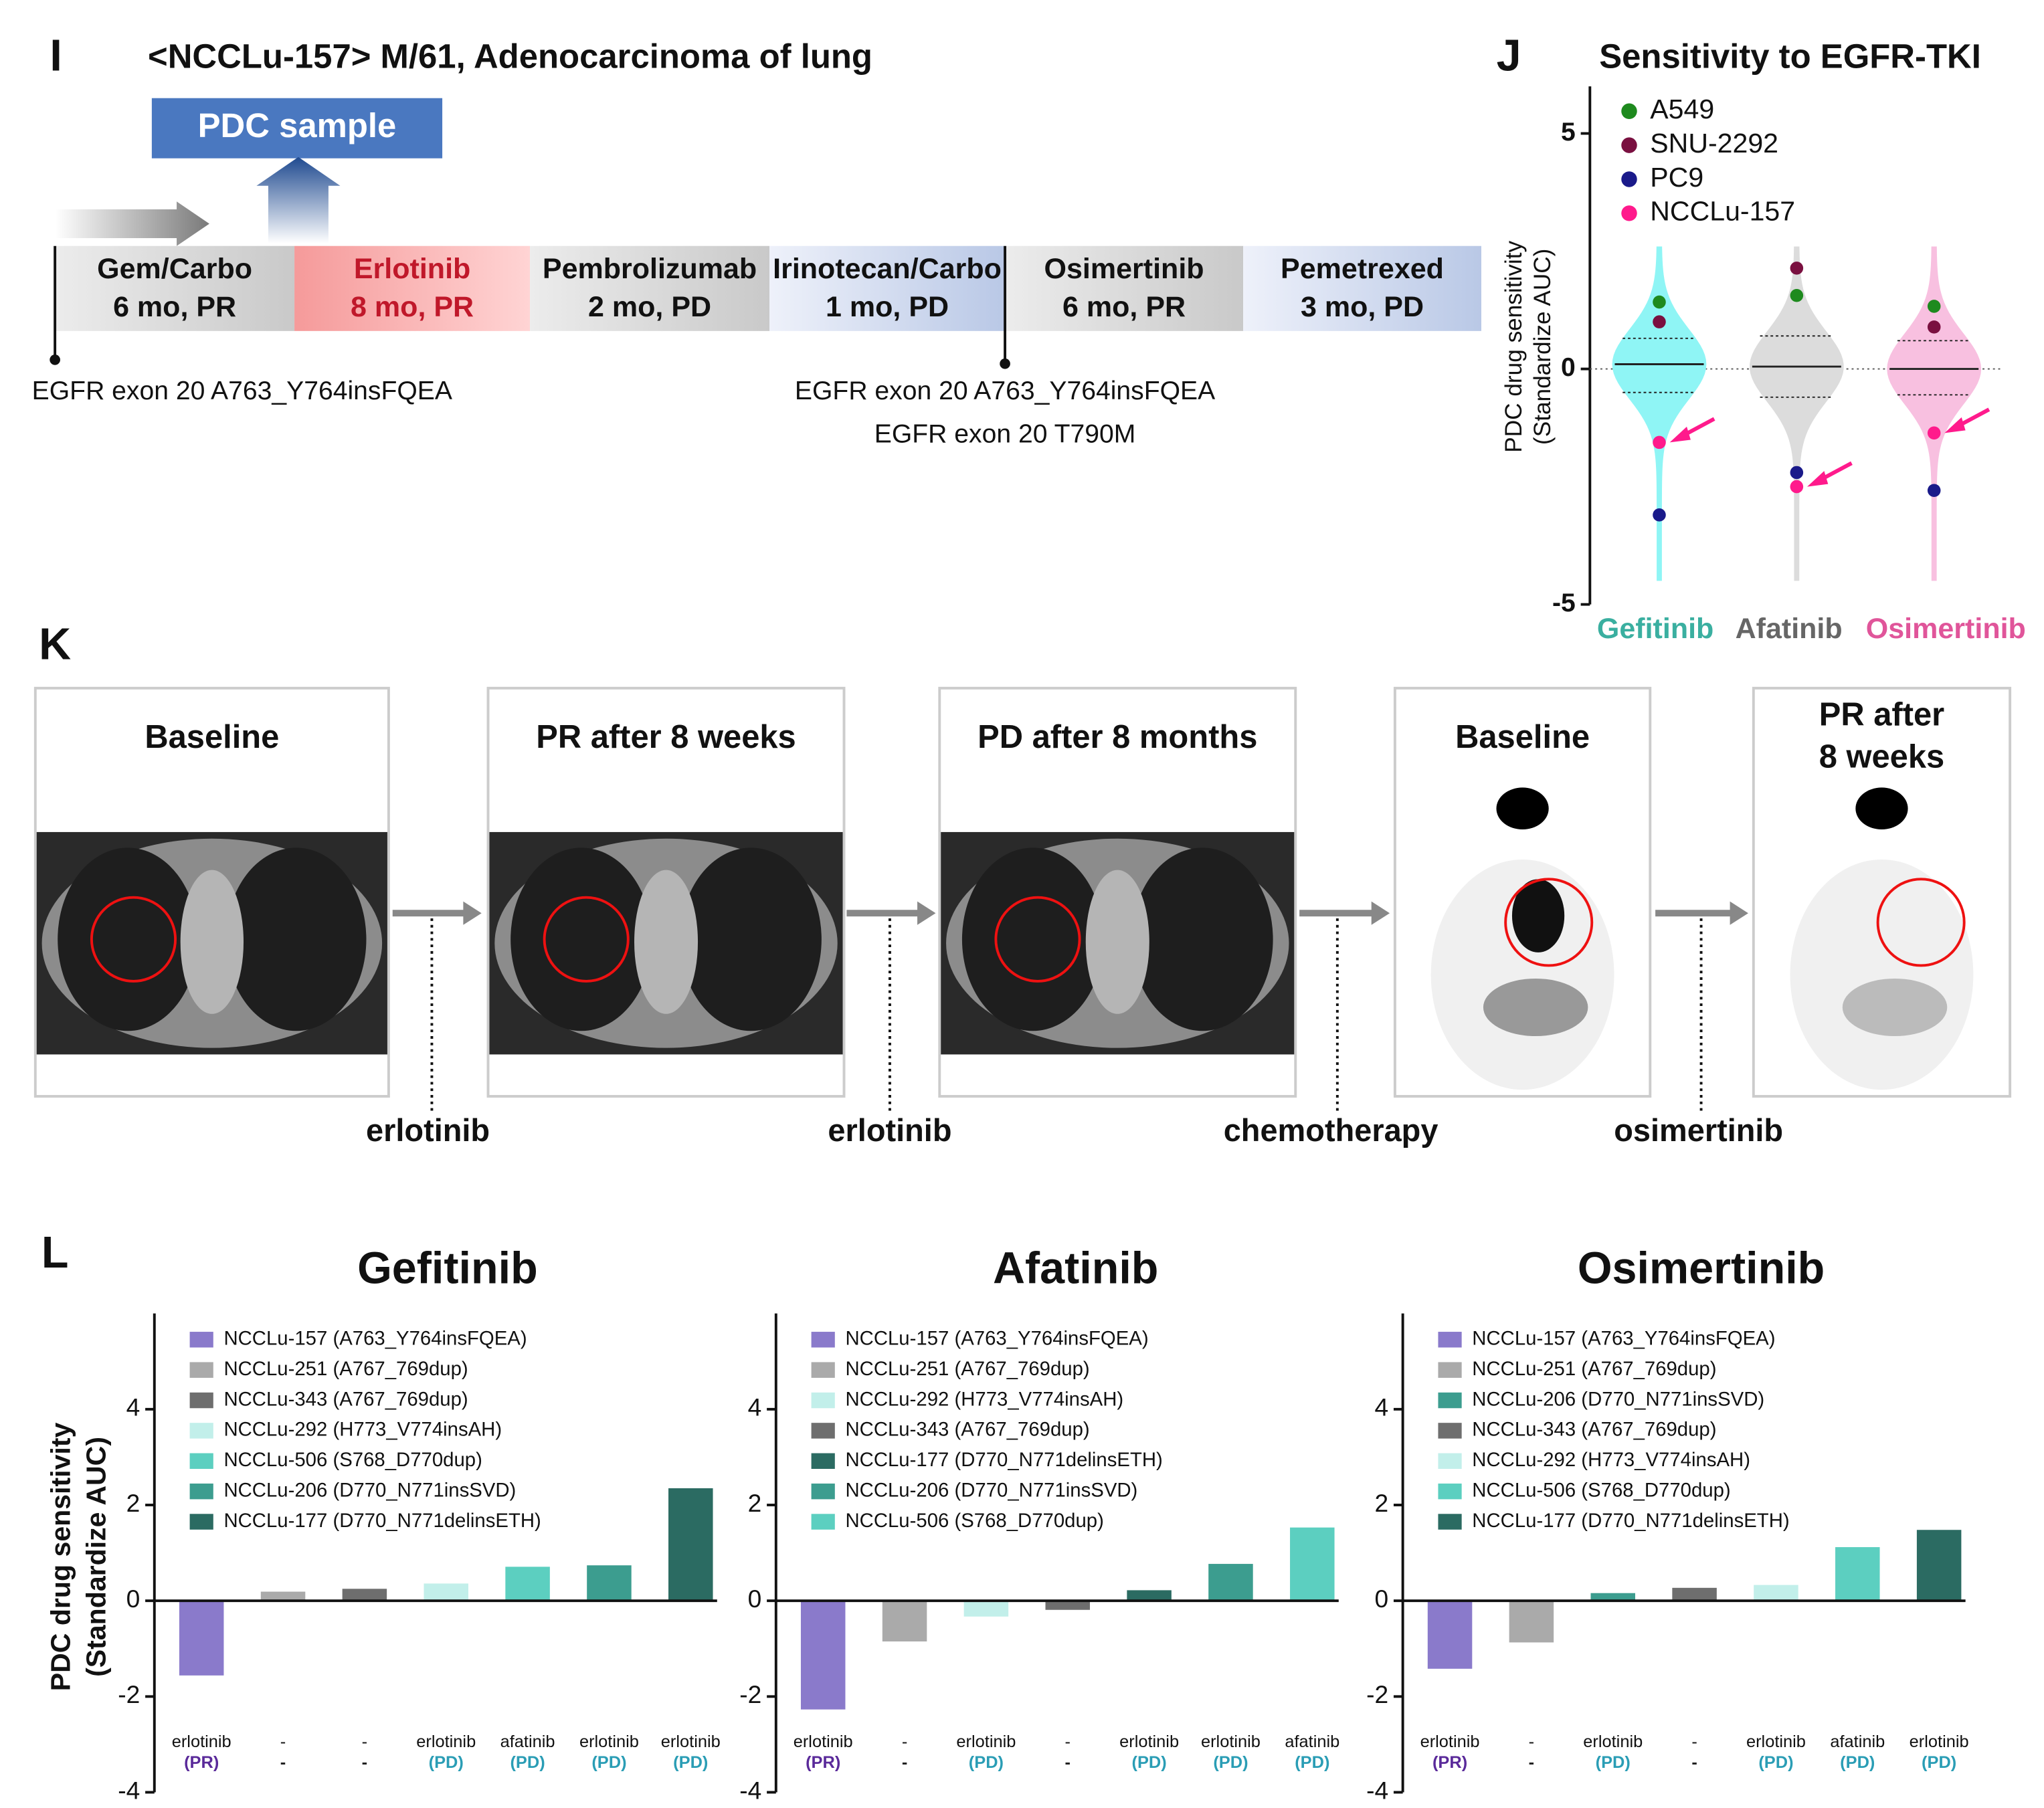 The width and height of the screenshot is (2044, 1808). Describe the element at coordinates (1881, 808) in the screenshot. I see `pet-head` at that location.